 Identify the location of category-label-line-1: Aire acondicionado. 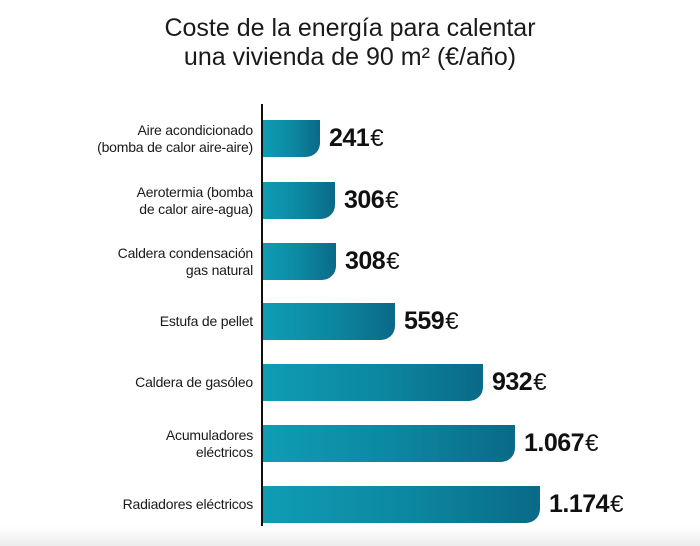
(195, 129).